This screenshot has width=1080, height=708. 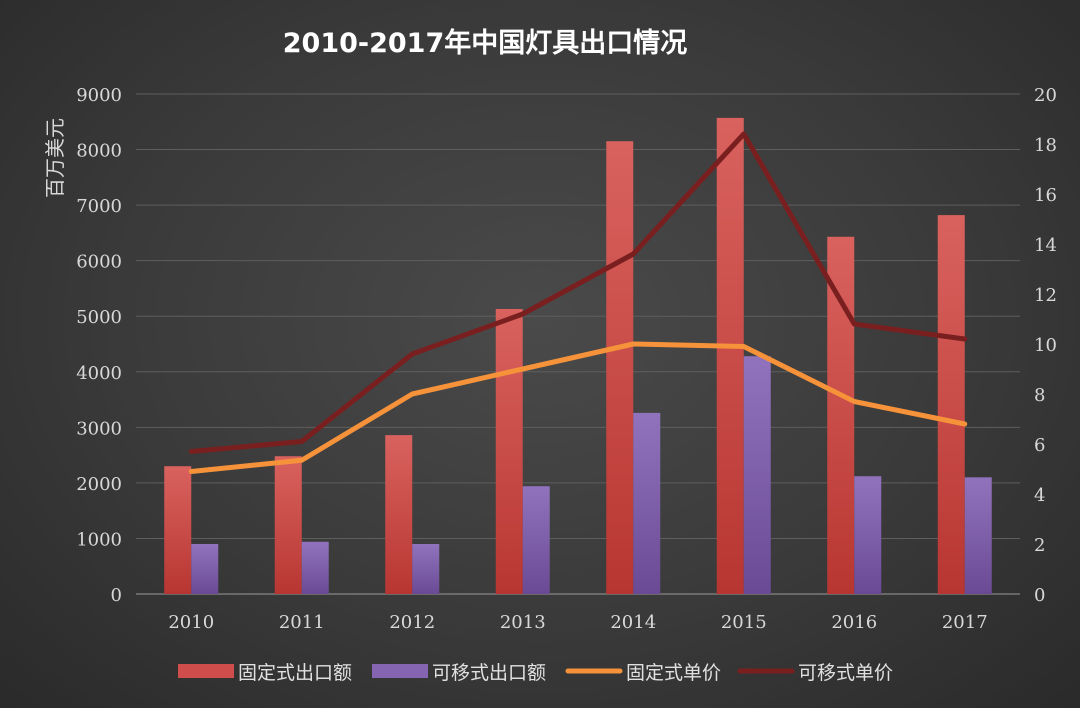 I want to click on y-tick-label: 8000, so click(x=99, y=151).